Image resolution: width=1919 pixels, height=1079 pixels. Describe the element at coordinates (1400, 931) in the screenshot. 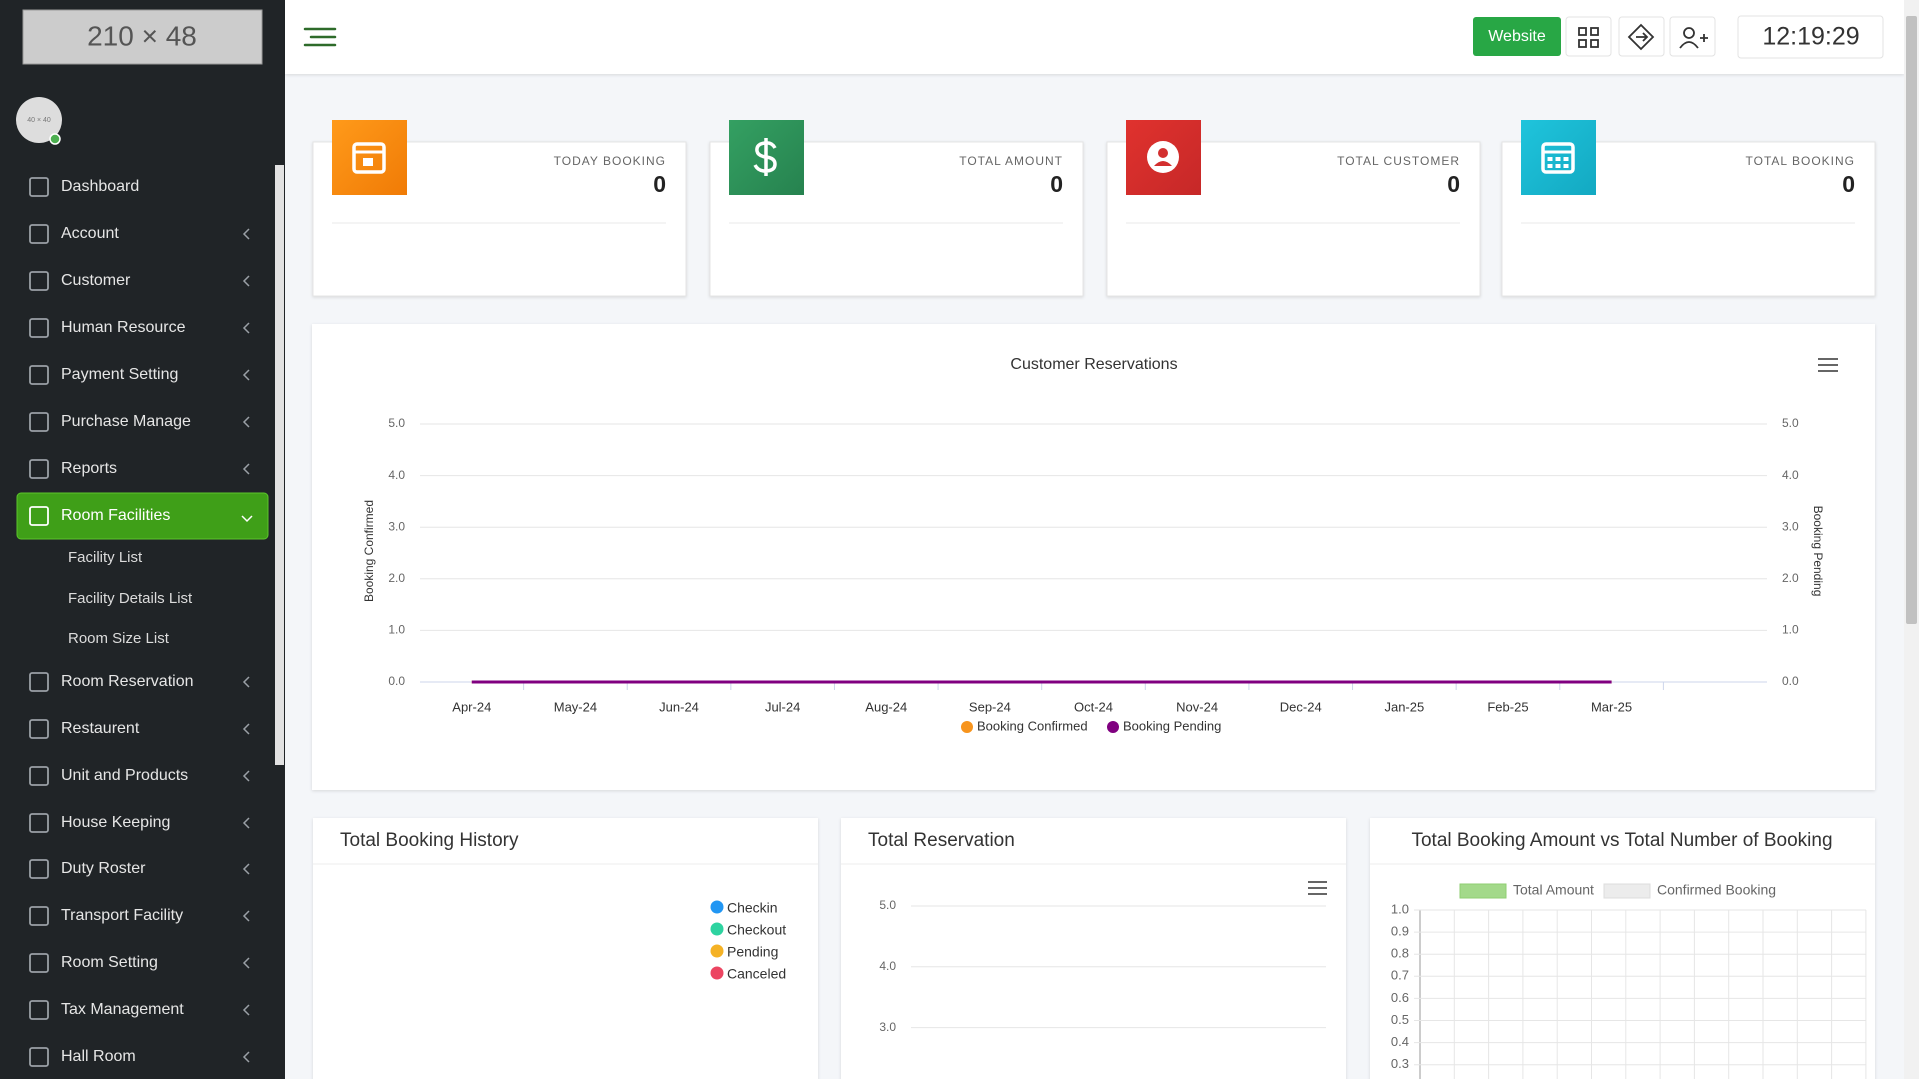

I see `y-tick-label: 0.9` at that location.